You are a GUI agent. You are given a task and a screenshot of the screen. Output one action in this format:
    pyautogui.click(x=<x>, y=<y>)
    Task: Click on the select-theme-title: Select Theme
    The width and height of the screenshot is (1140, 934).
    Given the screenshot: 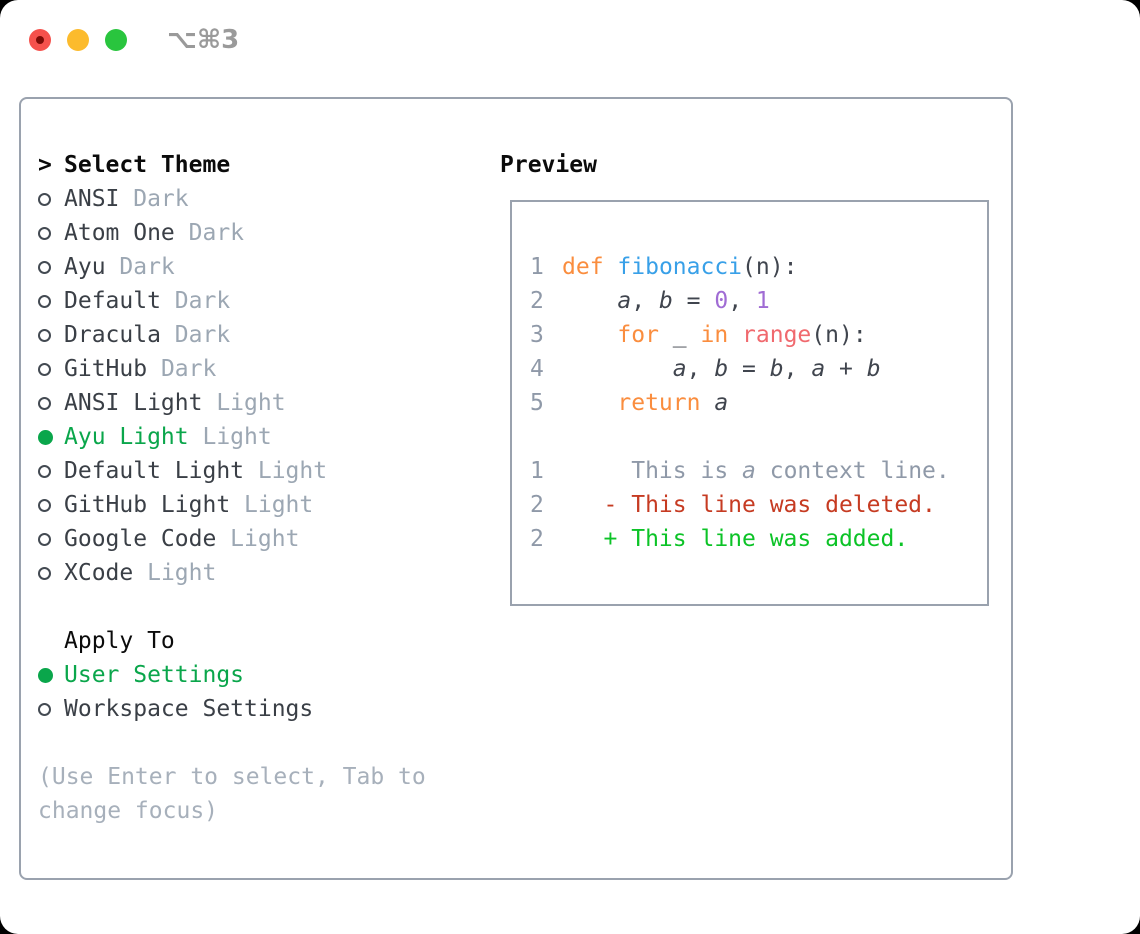 What is the action you would take?
    pyautogui.click(x=147, y=165)
    